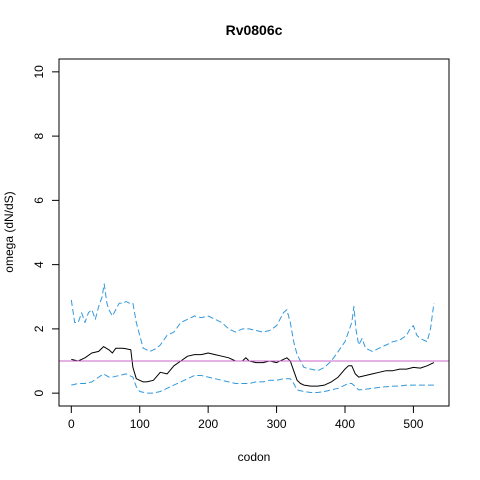  What do you see at coordinates (71, 424) in the screenshot?
I see `x-tick-label: 0` at bounding box center [71, 424].